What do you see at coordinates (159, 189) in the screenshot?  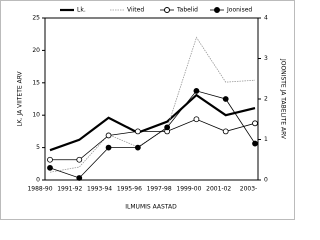 I see `x-tick-label: 1997-98` at bounding box center [159, 189].